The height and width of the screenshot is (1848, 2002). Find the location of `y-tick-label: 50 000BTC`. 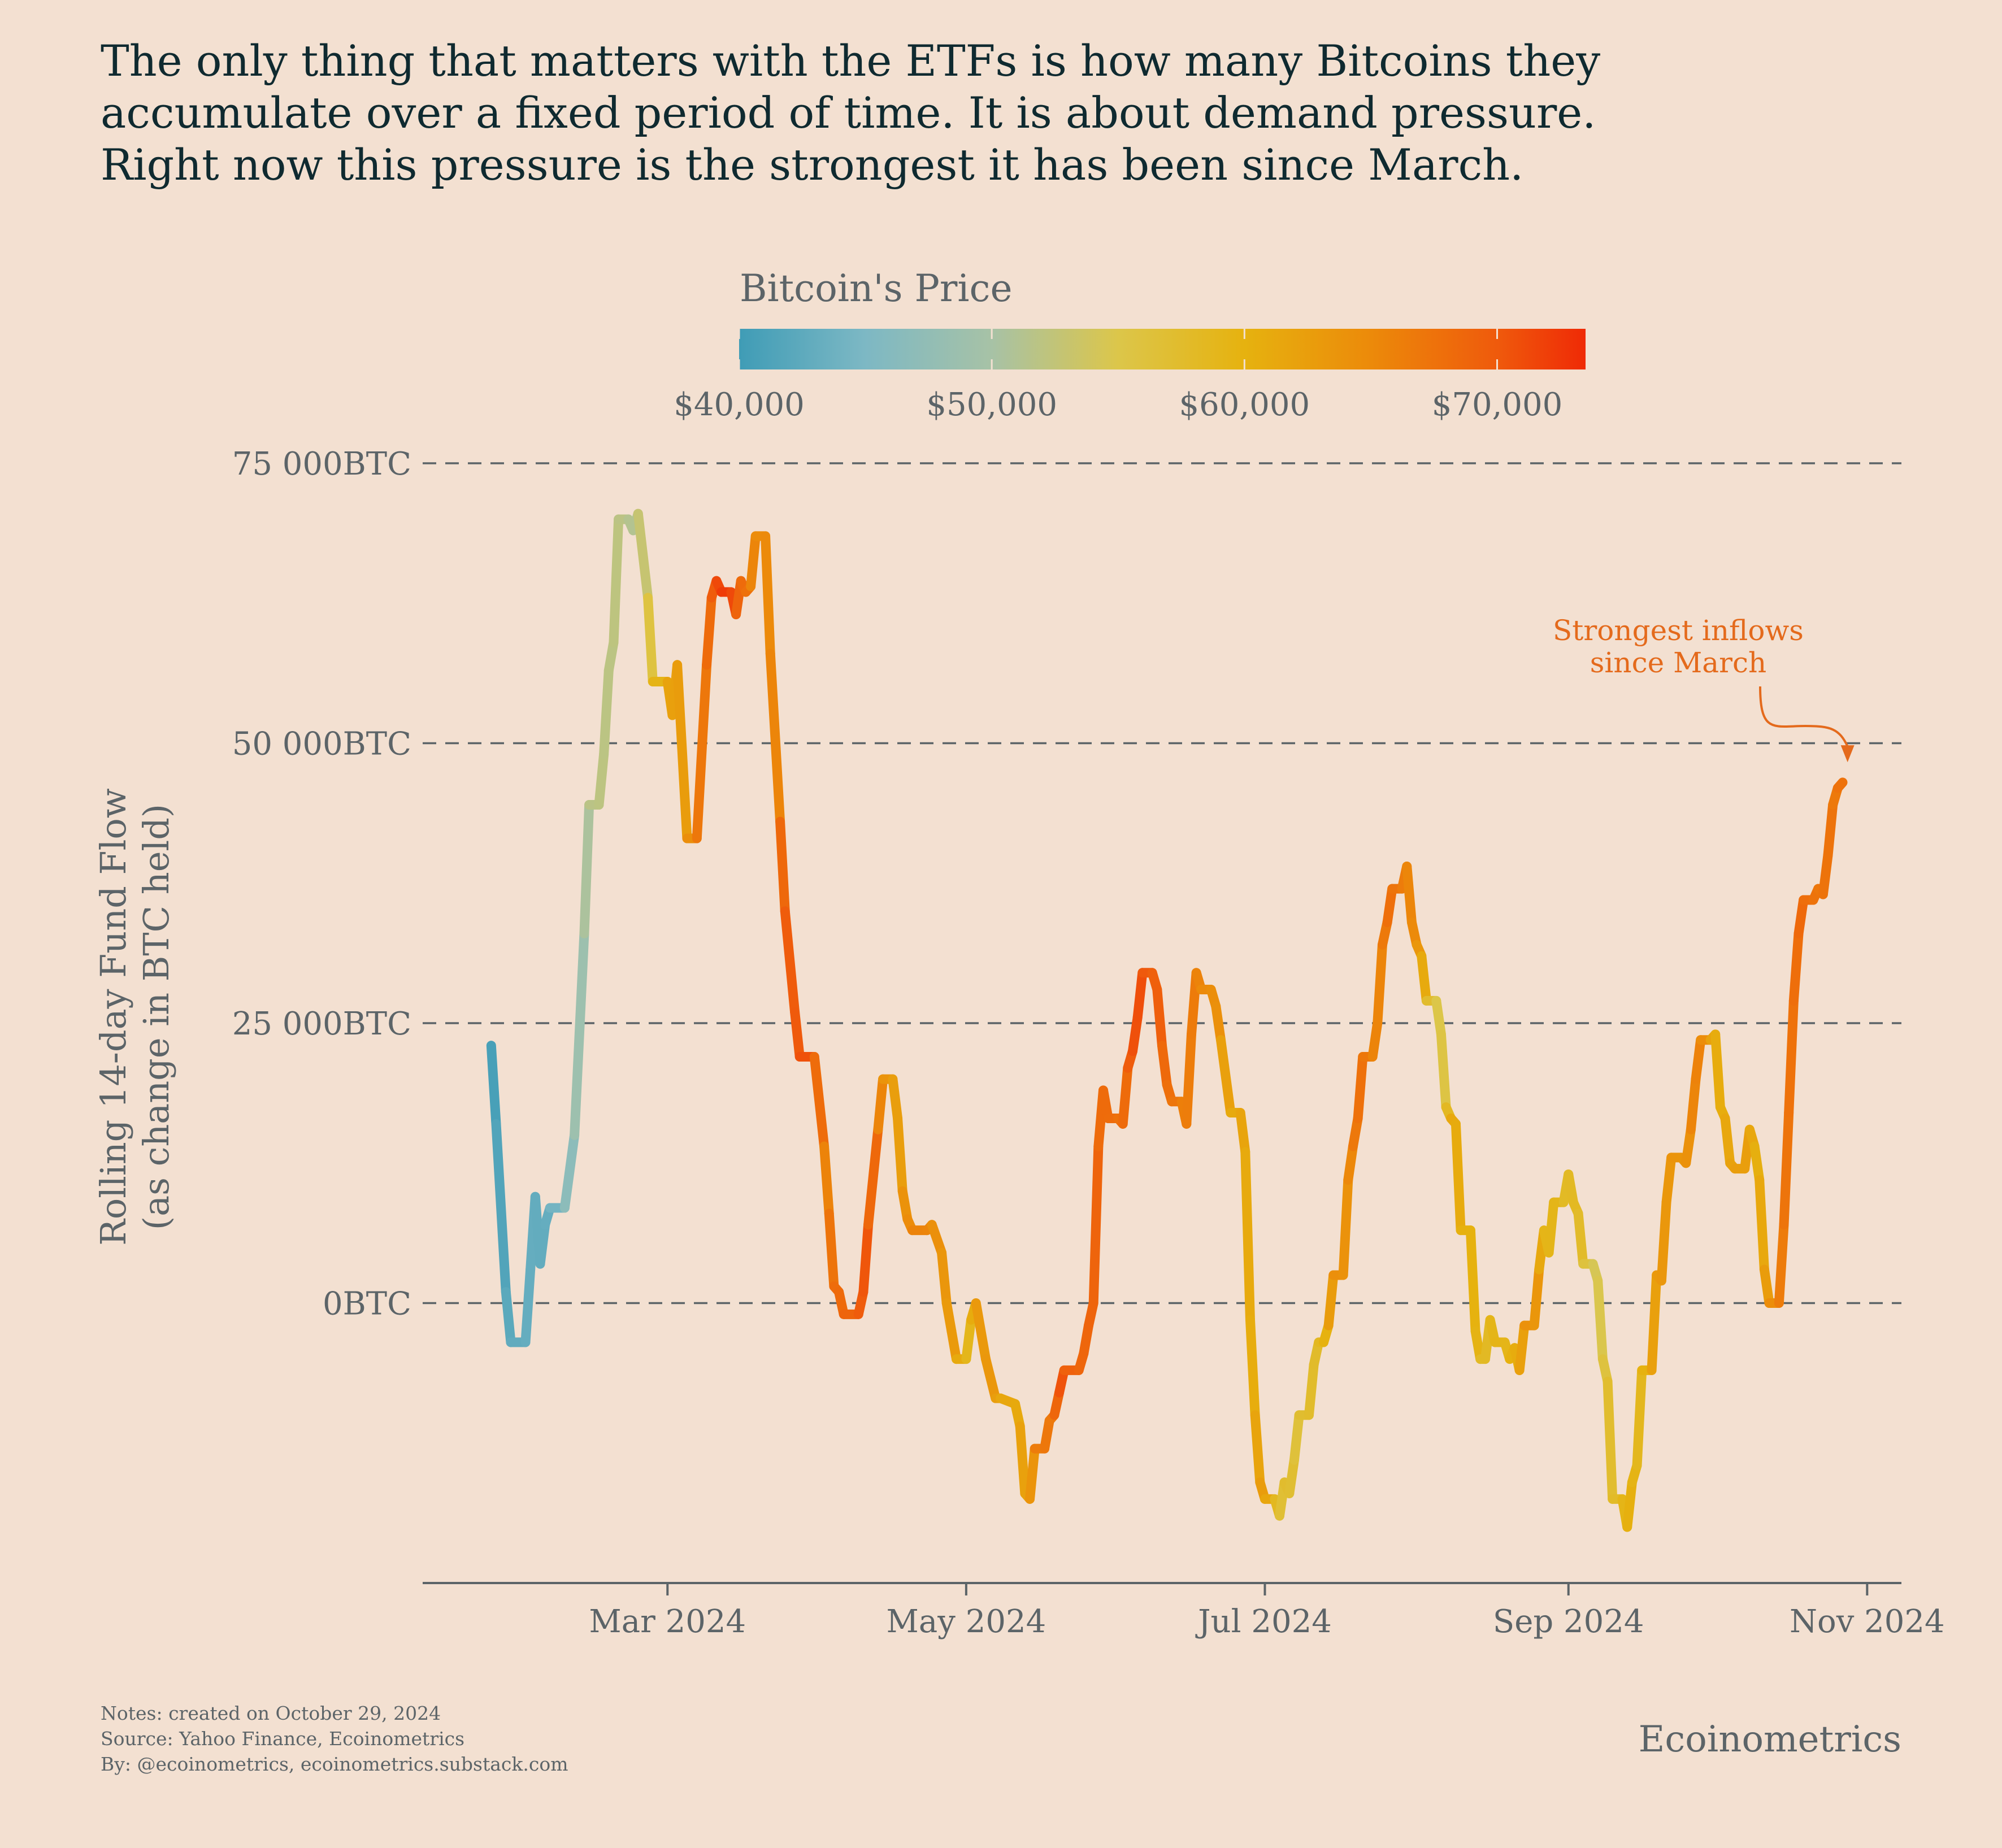

y-tick-label: 50 000BTC is located at coordinates (321, 745).